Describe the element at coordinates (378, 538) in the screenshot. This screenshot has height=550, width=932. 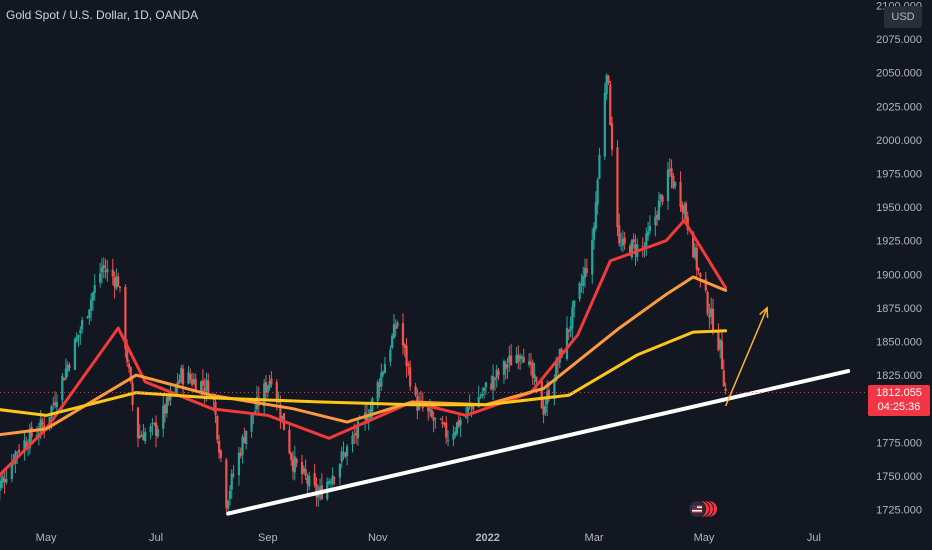
I see `x-tick-label: Nov` at that location.